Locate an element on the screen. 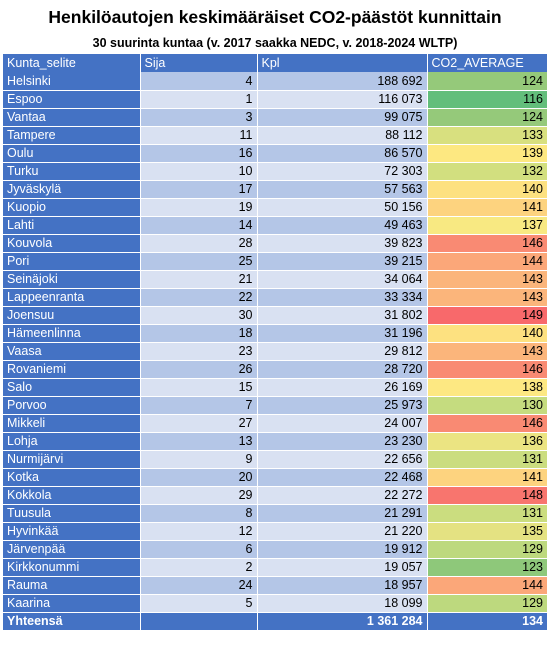 This screenshot has width=550, height=668. cell-kunta: Hyvinkää is located at coordinates (72, 531).